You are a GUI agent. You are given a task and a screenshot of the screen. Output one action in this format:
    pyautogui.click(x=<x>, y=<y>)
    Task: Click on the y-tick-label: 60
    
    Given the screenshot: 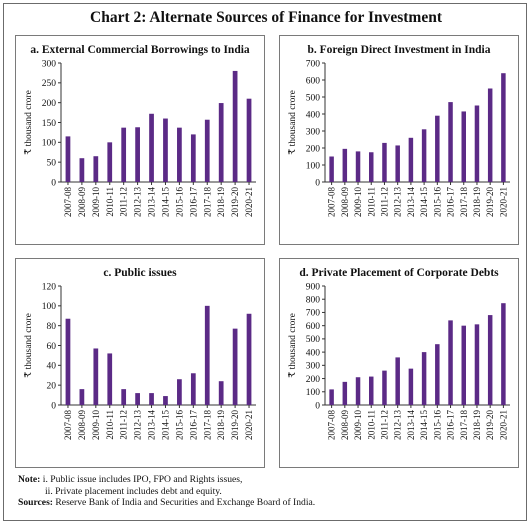 What is the action you would take?
    pyautogui.click(x=52, y=347)
    